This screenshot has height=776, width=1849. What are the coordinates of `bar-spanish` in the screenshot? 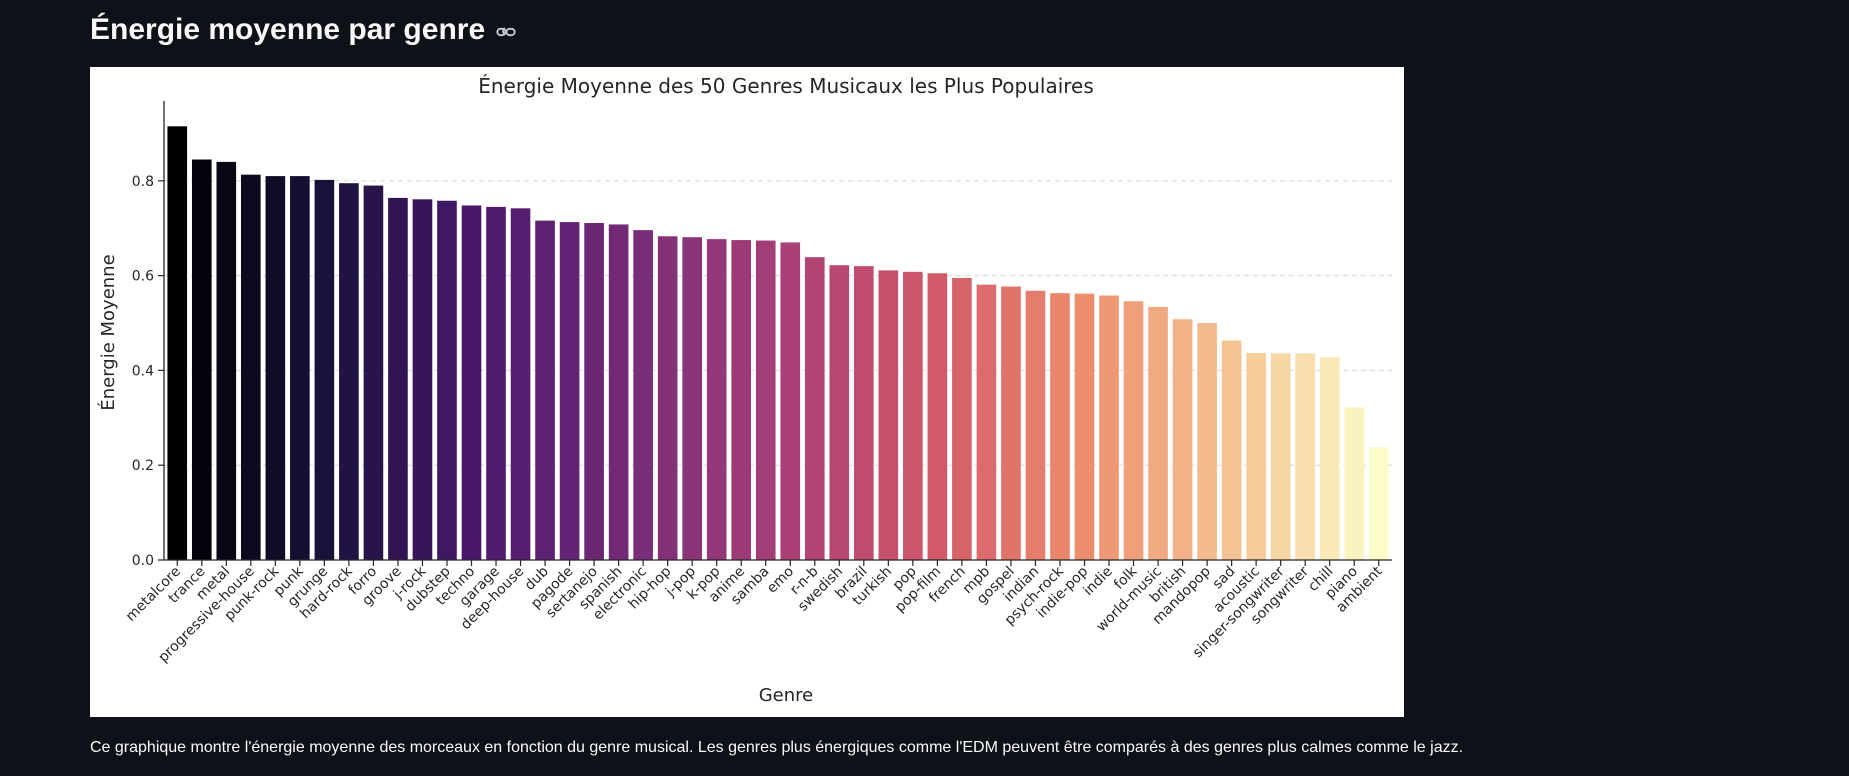 It's located at (618, 392).